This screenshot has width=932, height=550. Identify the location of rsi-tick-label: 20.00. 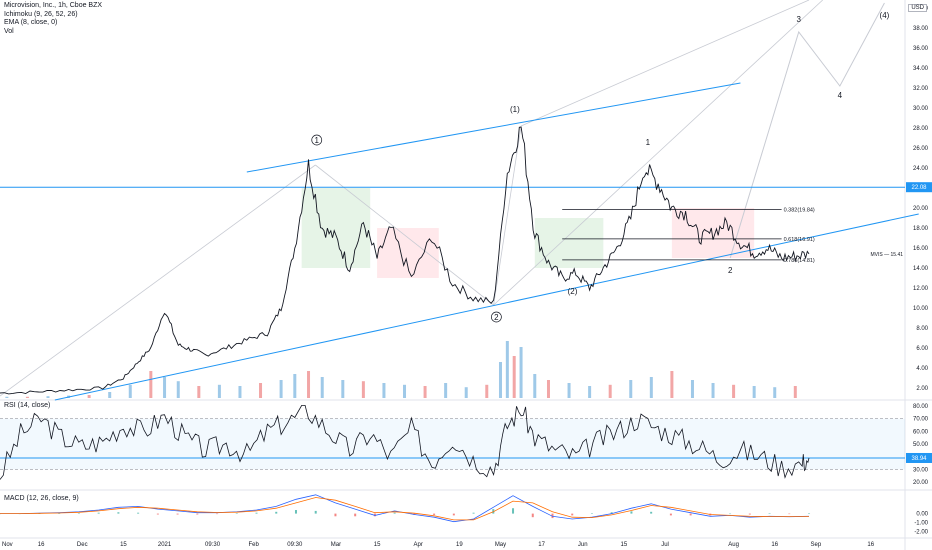
(921, 483).